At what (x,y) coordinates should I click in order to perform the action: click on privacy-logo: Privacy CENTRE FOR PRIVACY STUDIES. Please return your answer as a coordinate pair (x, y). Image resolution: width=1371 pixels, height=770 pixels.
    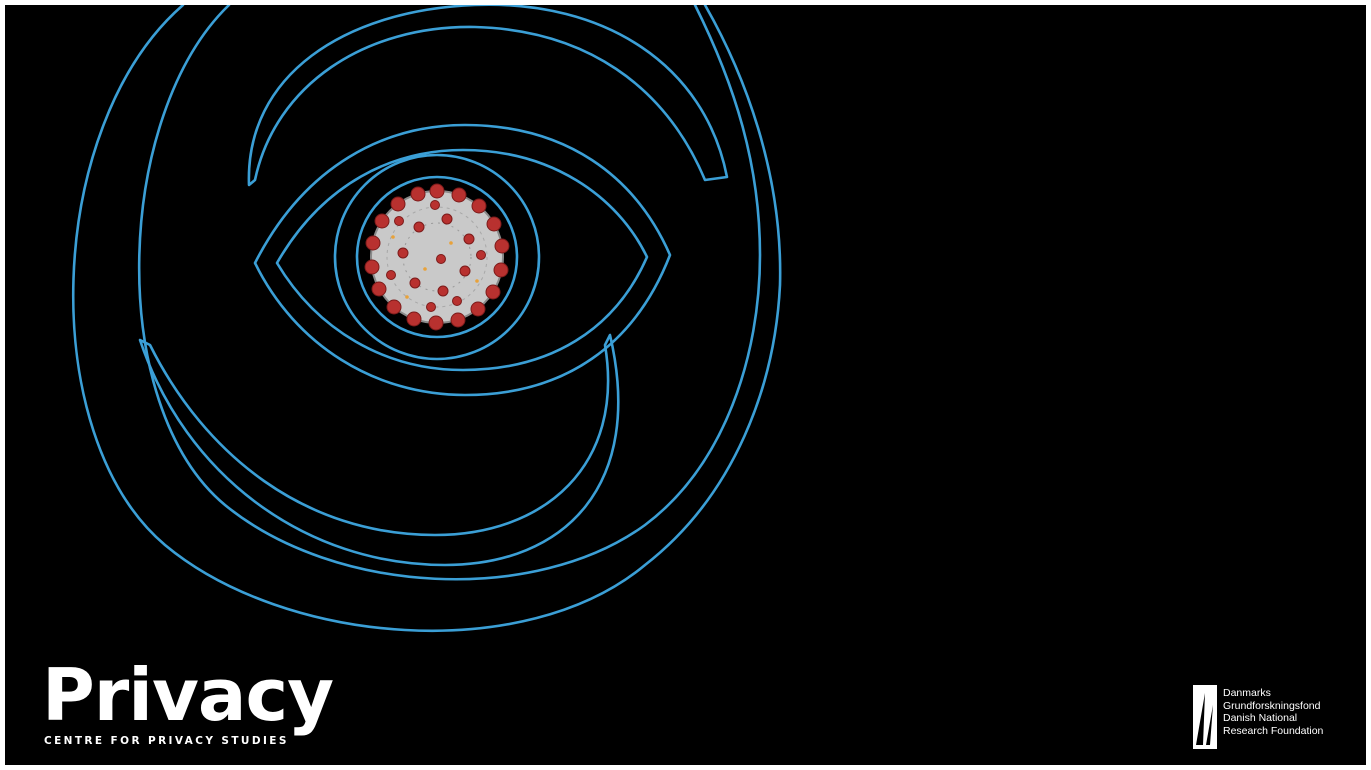
    Looking at the image, I should click on (192, 707).